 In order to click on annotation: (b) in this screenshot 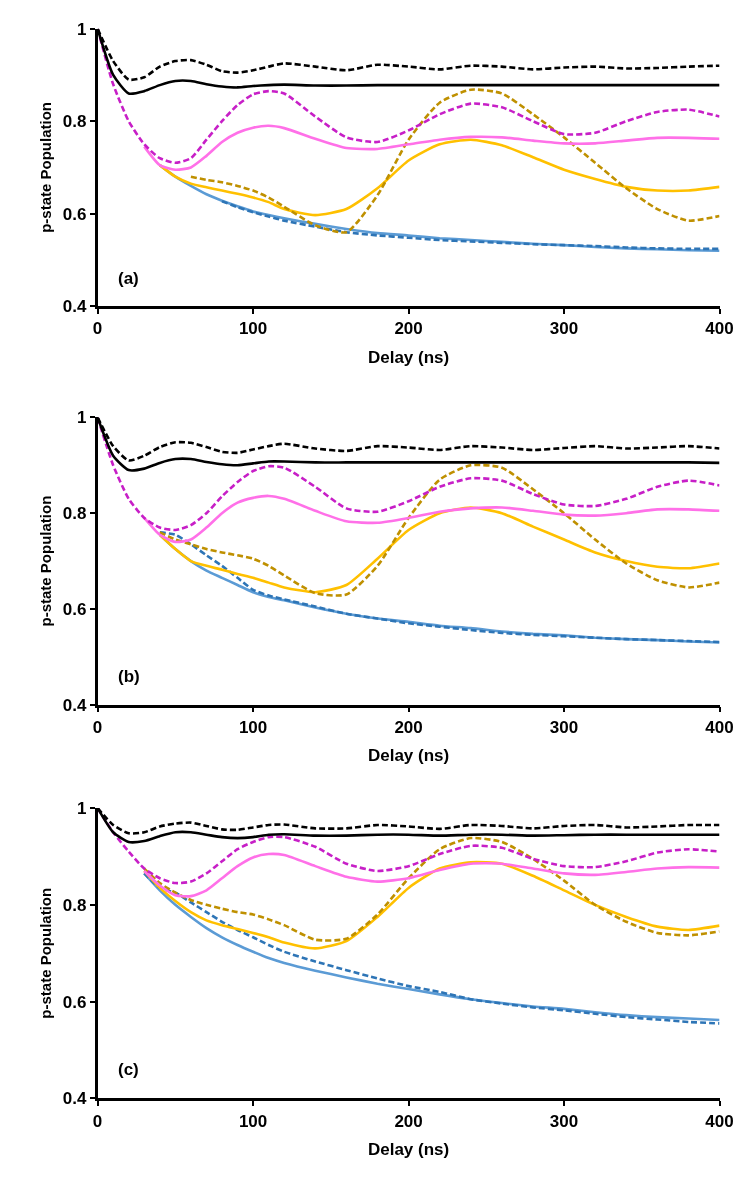, I will do `click(129, 676)`.